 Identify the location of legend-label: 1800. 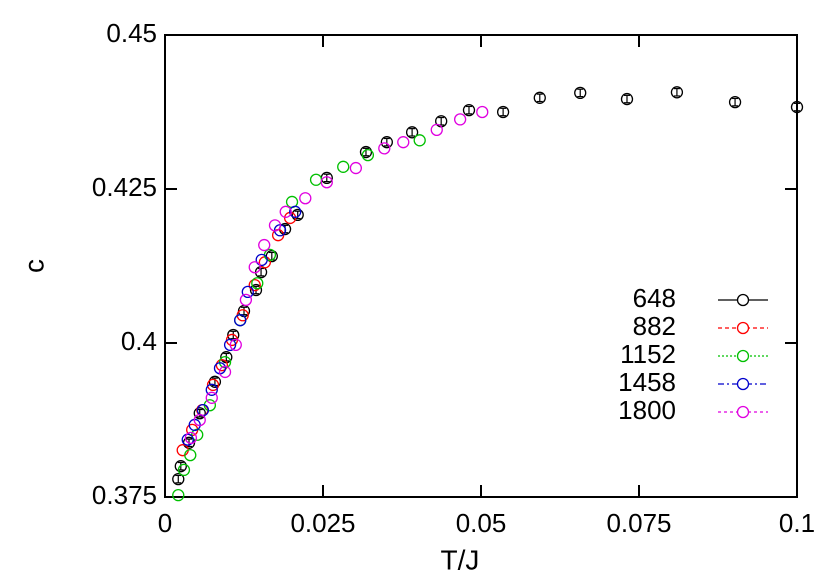
(647, 410).